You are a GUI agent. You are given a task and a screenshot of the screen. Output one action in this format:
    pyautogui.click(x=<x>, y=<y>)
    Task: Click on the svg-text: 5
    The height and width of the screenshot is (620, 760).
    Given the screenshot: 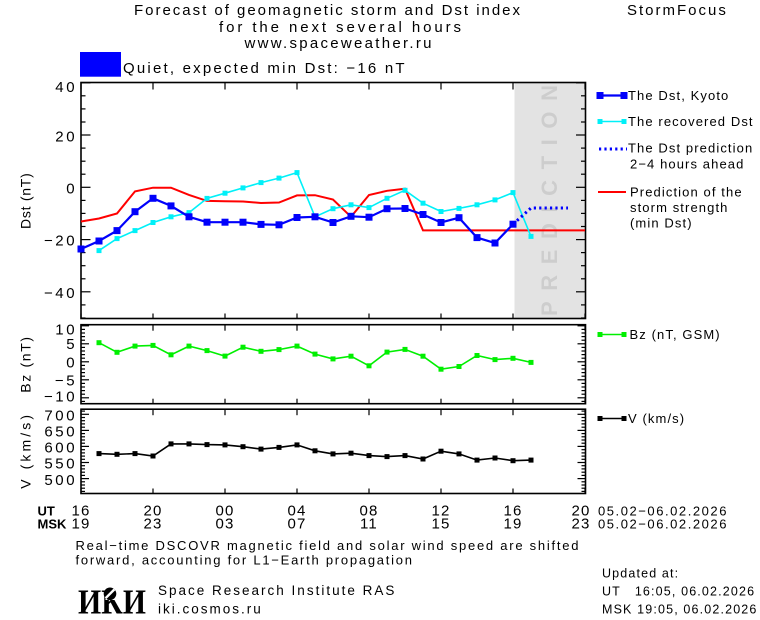 What is the action you would take?
    pyautogui.click(x=71, y=344)
    